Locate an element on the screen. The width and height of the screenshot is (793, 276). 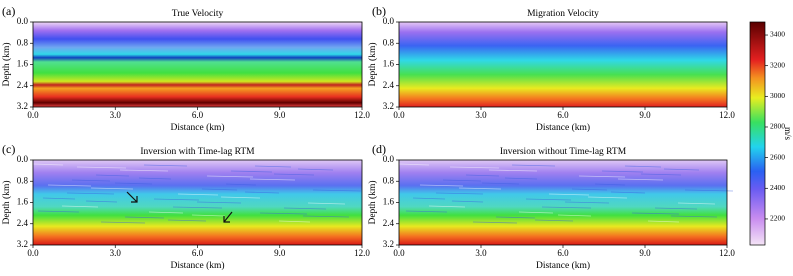
panel-letter: (a) is located at coordinates (8, 11).